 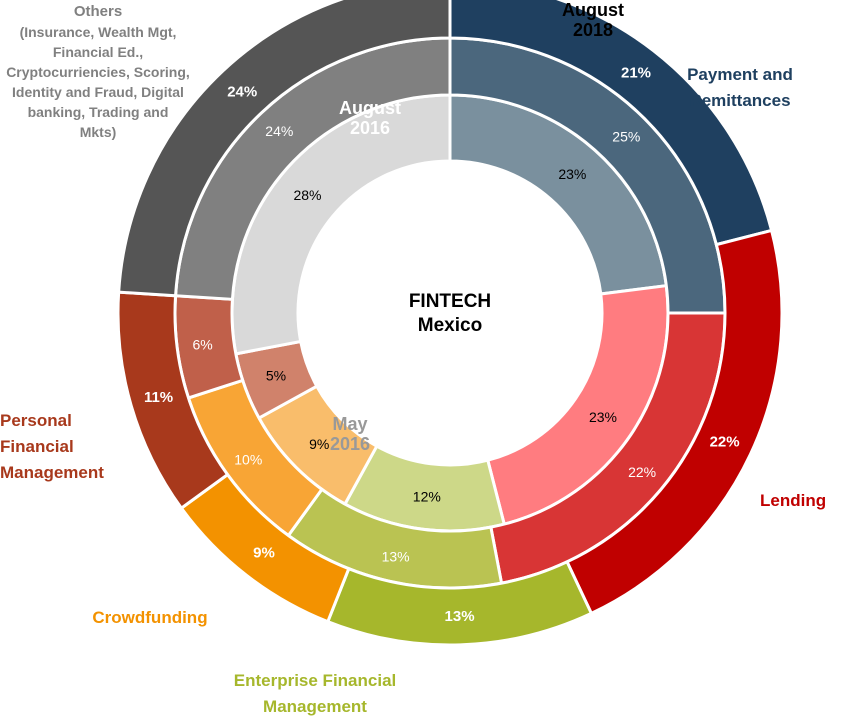 I want to click on category-others-line-2: (Insurance, Wealth Mgt,, so click(x=98, y=32).